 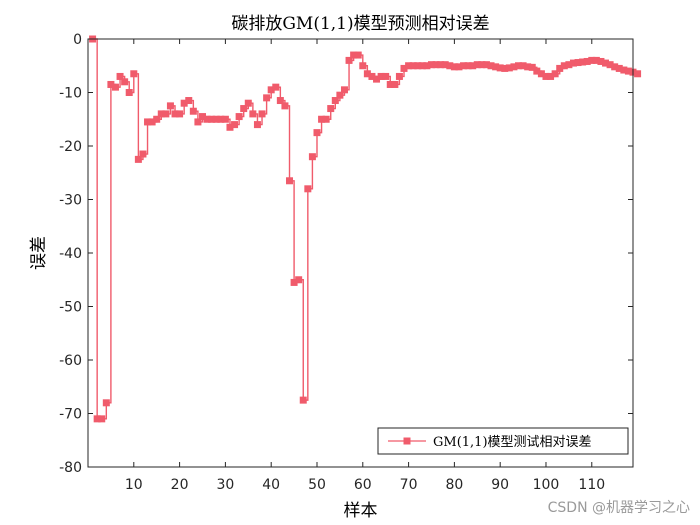 I want to click on y-tick-label: -20, so click(x=70, y=147).